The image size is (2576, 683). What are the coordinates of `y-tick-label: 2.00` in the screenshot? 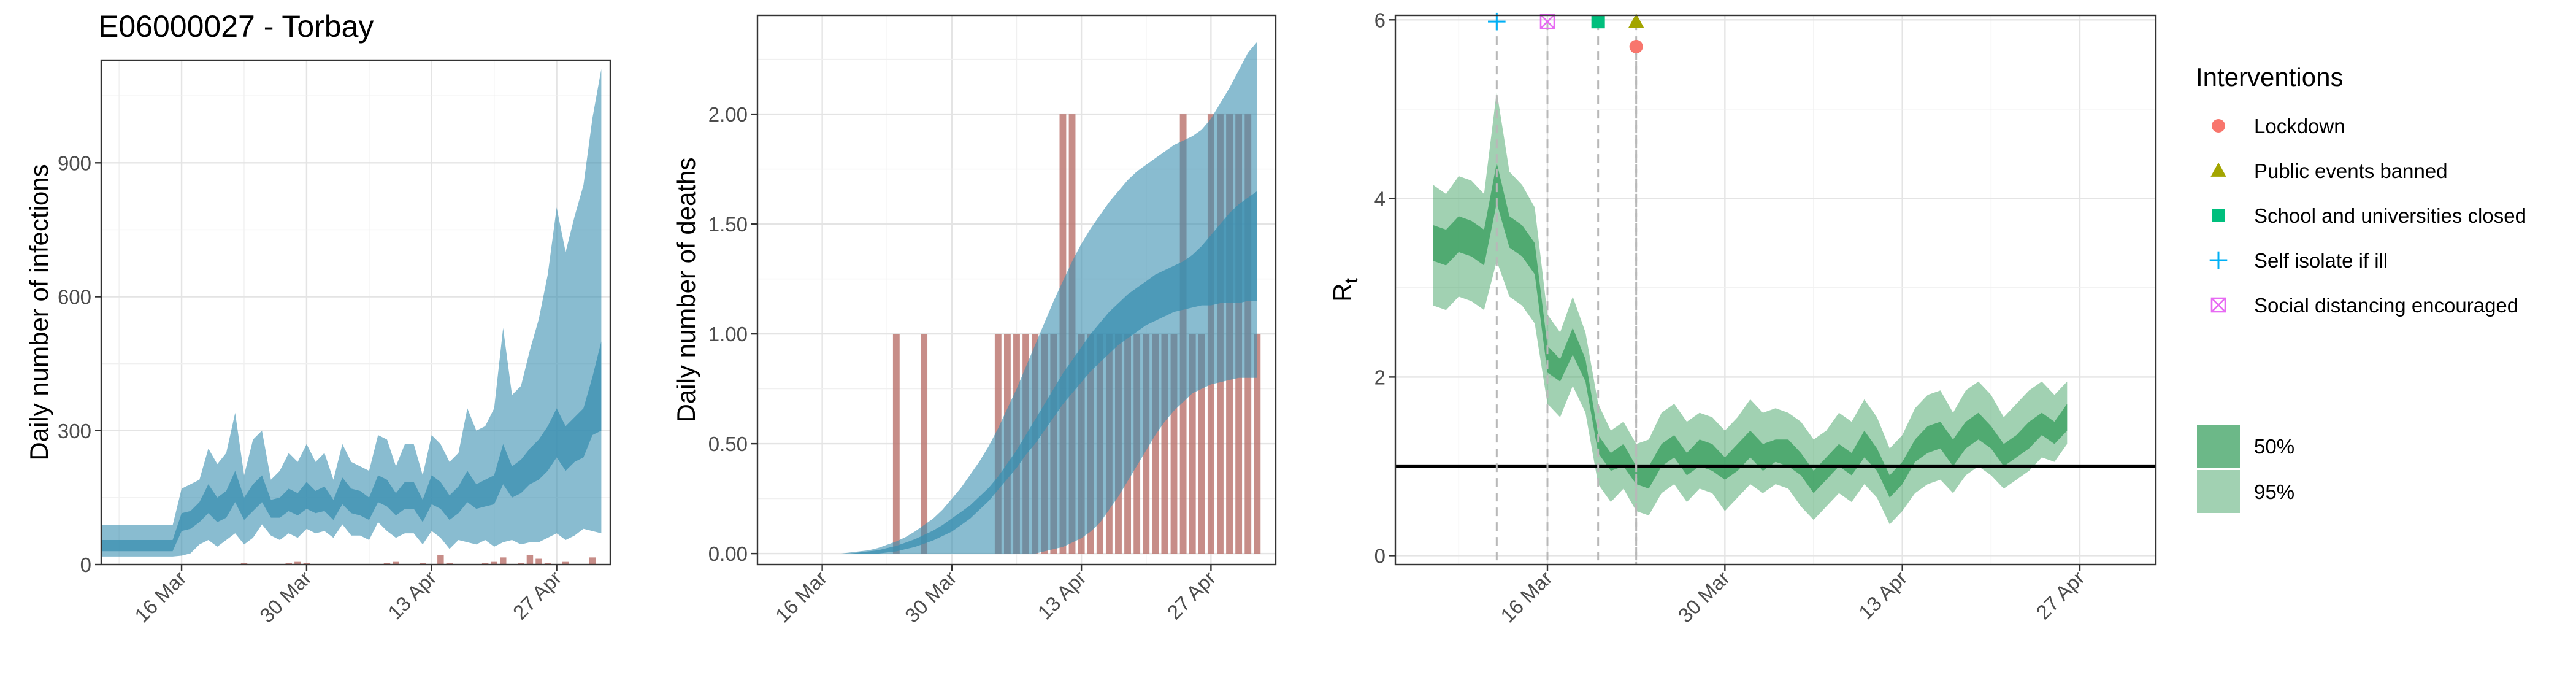 It's located at (728, 114).